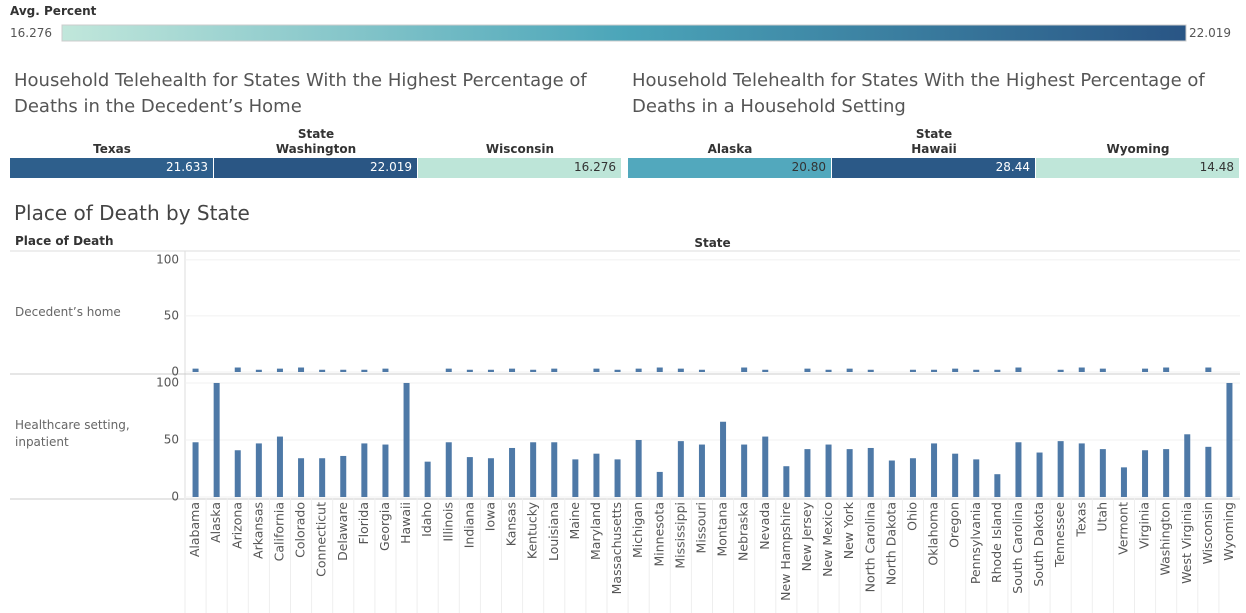 This screenshot has width=1246, height=613. Describe the element at coordinates (342, 531) in the screenshot. I see `x-tick-label: Delaware` at that location.